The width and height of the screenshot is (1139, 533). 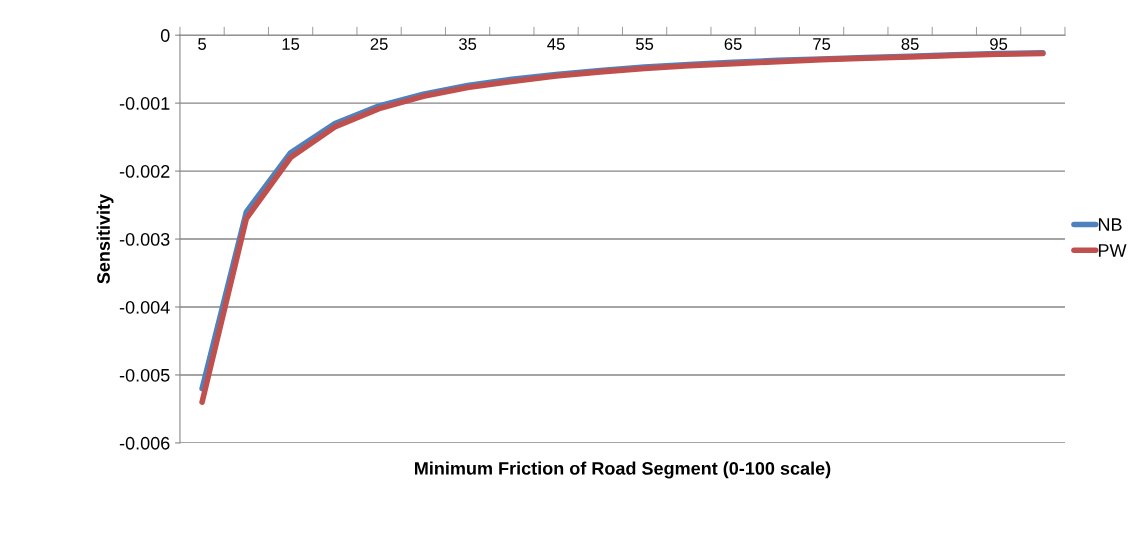 What do you see at coordinates (467, 44) in the screenshot?
I see `x-tick-label: 35` at bounding box center [467, 44].